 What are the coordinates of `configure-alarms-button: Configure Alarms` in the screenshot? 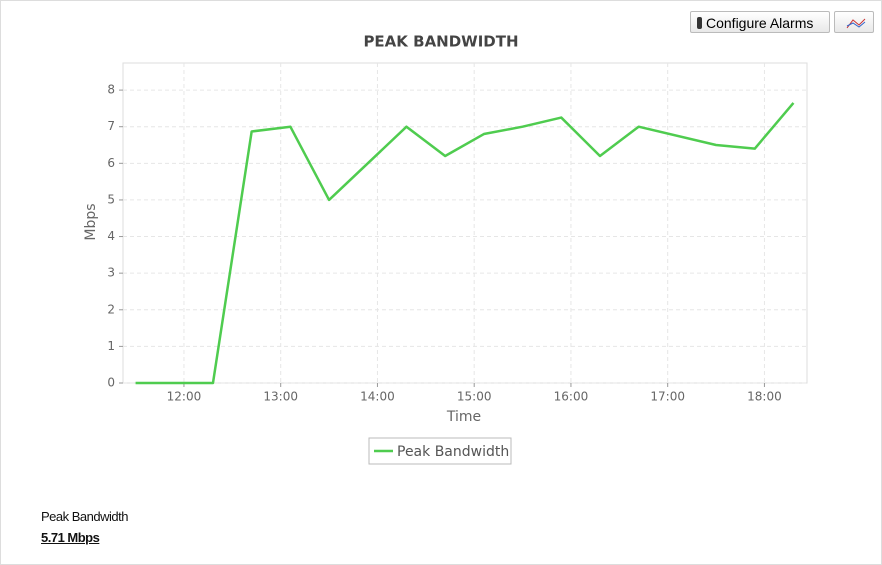 It's located at (760, 22).